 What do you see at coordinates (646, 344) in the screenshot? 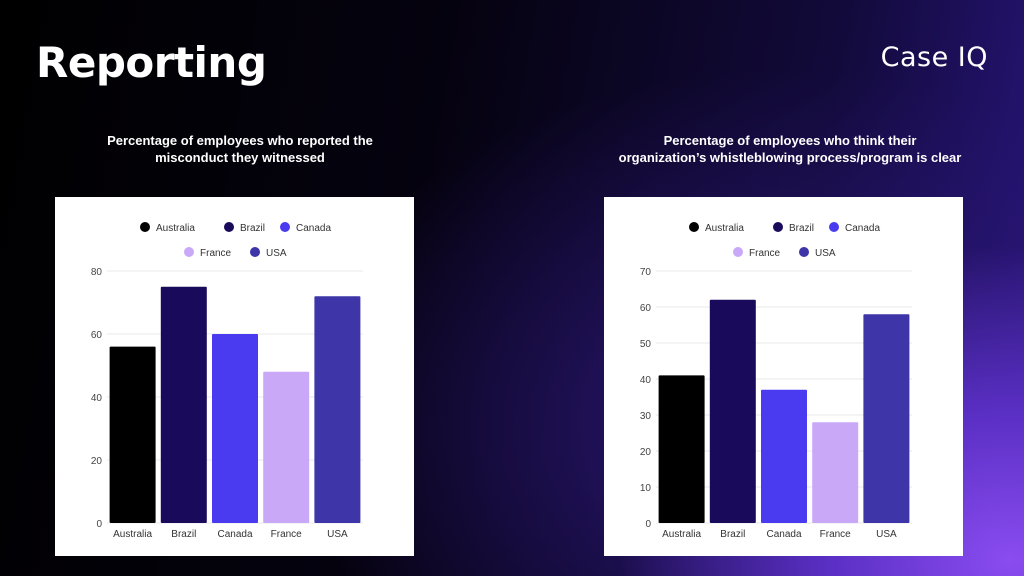
I see `y-tick-label-50: 50` at bounding box center [646, 344].